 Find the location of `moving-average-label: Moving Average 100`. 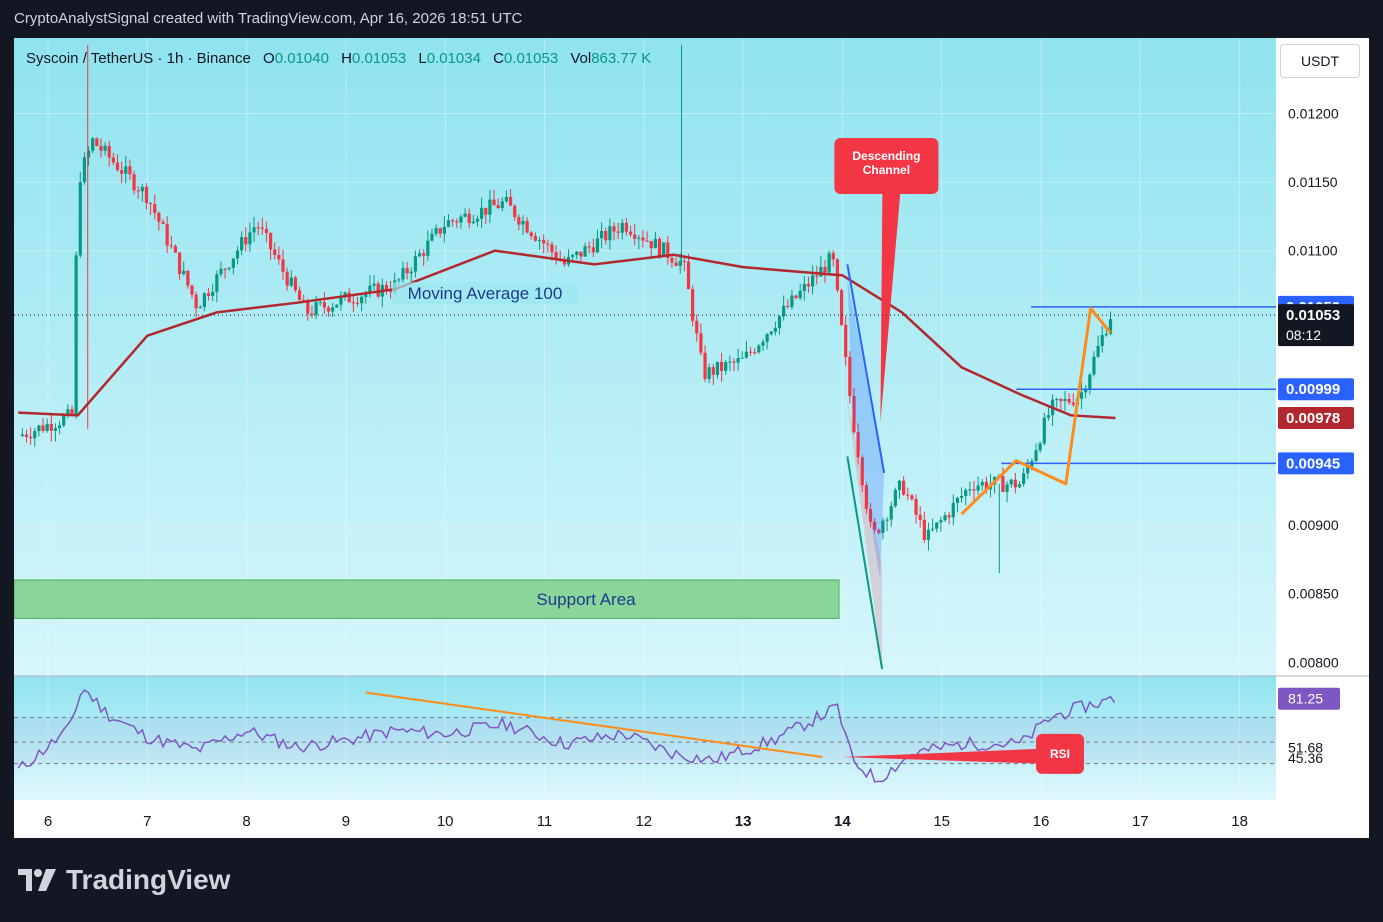

moving-average-label: Moving Average 100 is located at coordinates (485, 293).